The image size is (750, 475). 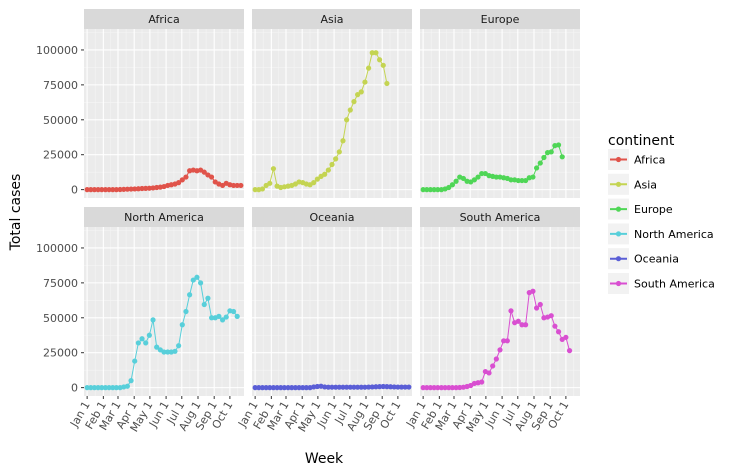 I want to click on panel-background-oceania, so click(x=332, y=311).